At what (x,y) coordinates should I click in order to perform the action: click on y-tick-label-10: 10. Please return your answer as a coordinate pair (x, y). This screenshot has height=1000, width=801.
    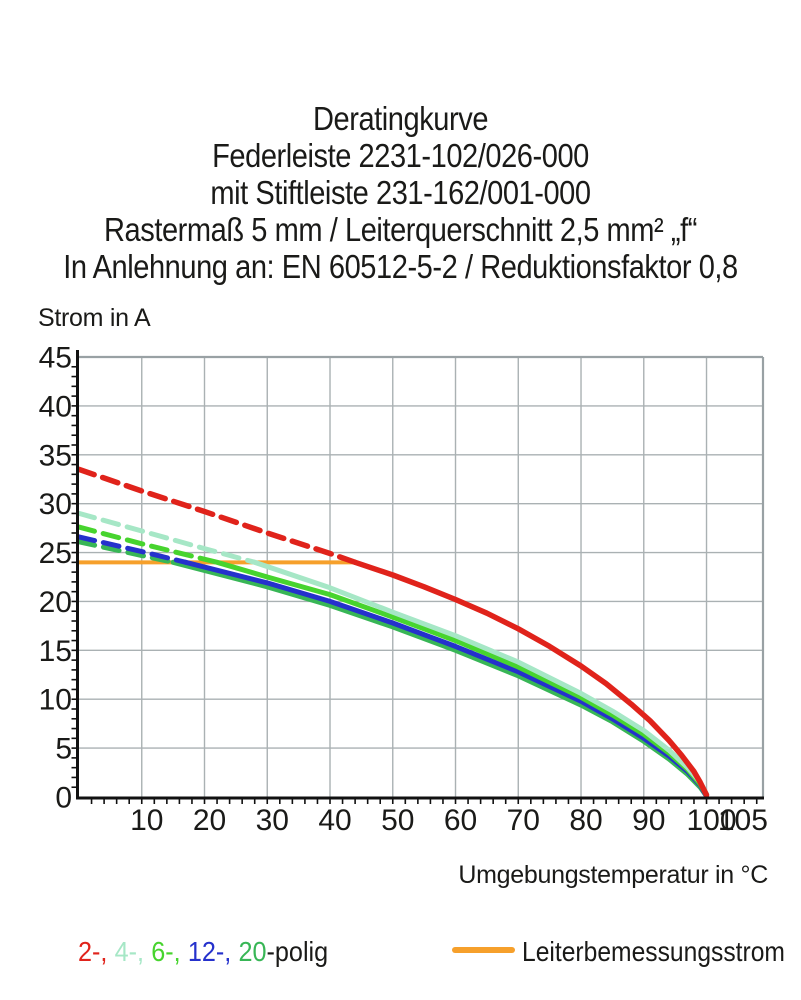
    Looking at the image, I should click on (55, 700).